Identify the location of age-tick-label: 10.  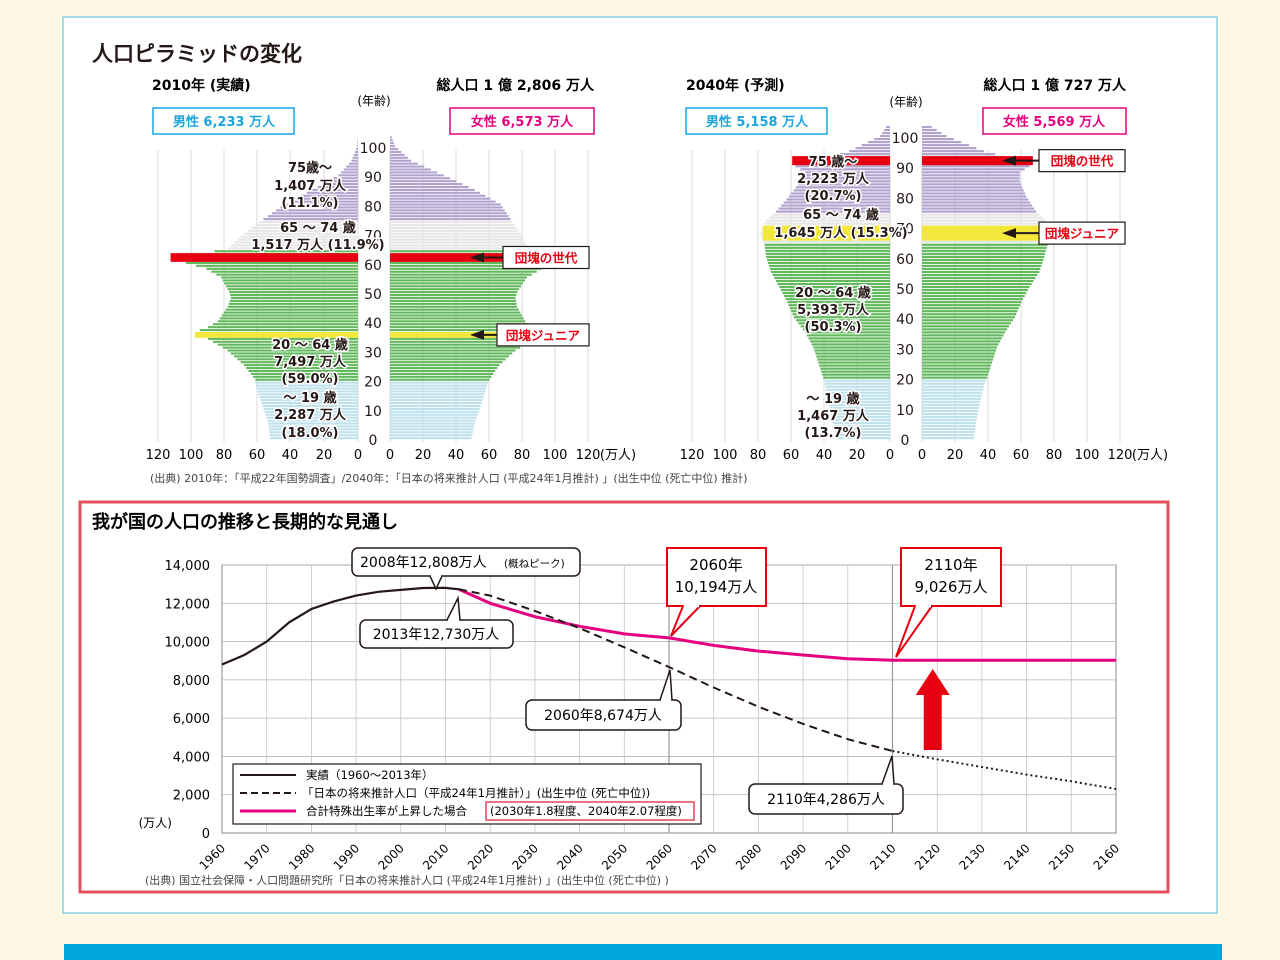
(905, 411).